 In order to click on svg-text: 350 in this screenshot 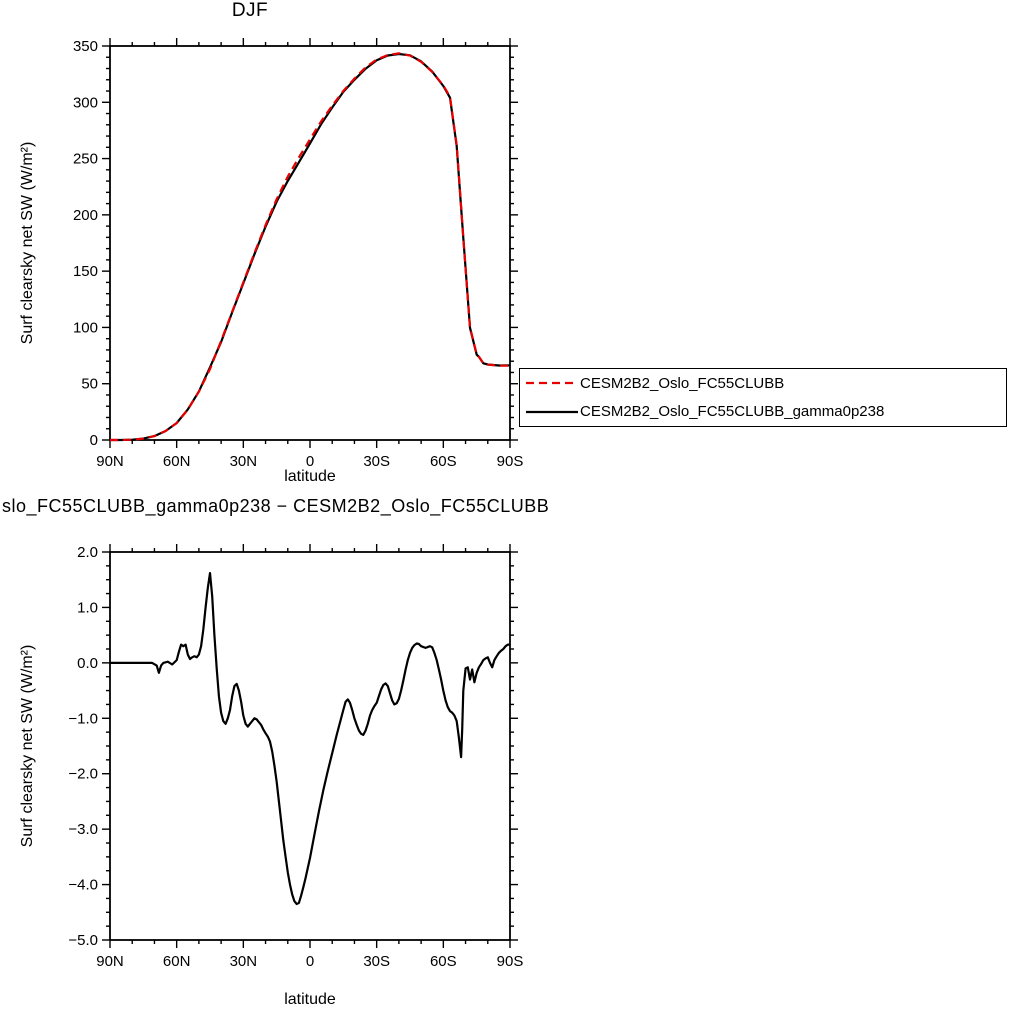, I will do `click(85, 46)`.